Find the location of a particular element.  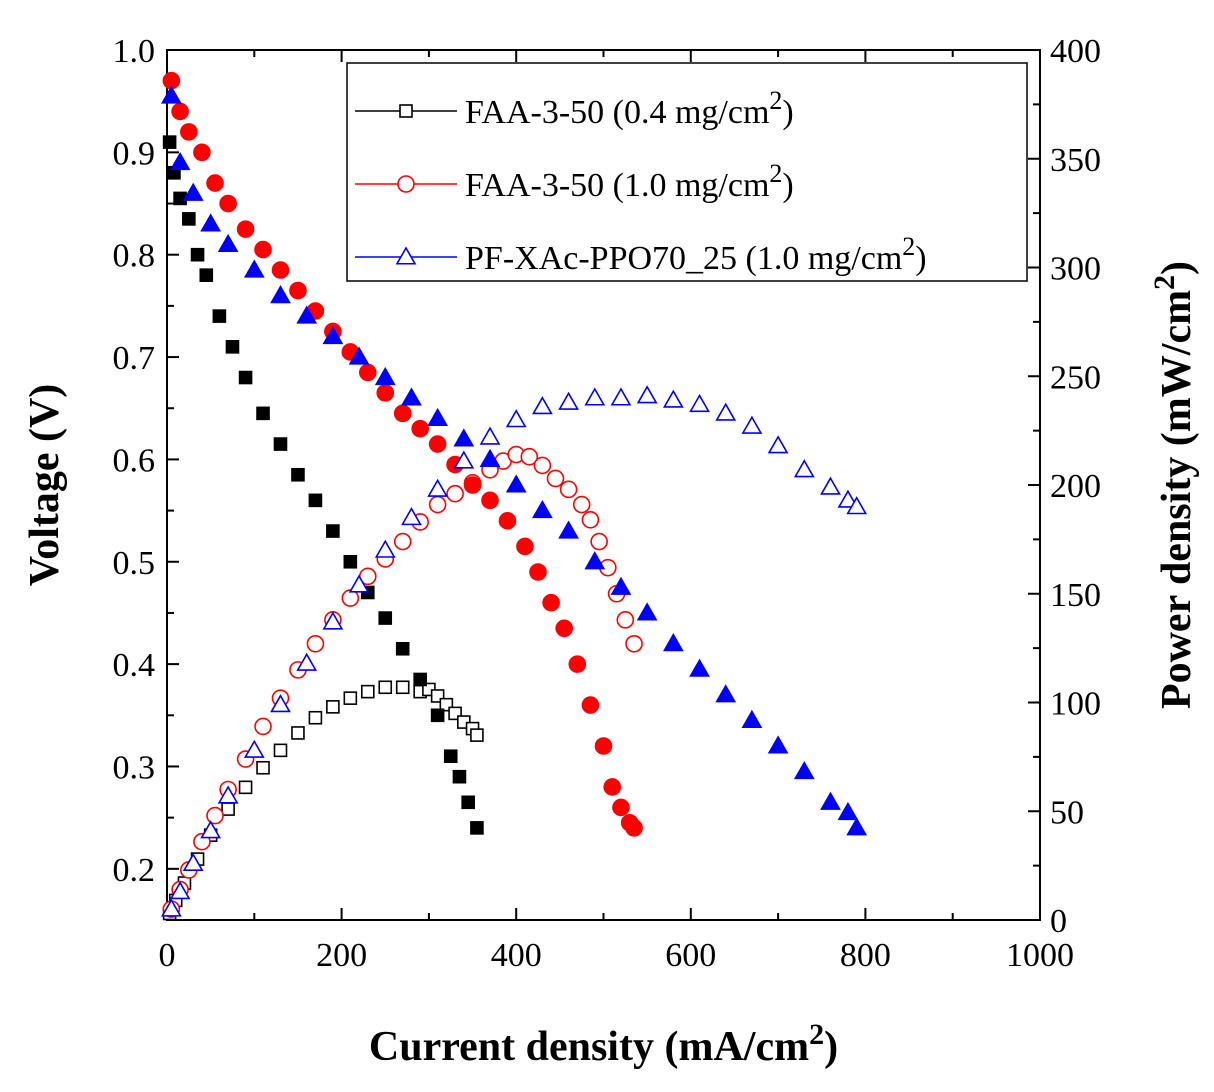

legend-entry: PF-XAc-PPO70_25 (1.0 mg/cm2) is located at coordinates (641, 254).